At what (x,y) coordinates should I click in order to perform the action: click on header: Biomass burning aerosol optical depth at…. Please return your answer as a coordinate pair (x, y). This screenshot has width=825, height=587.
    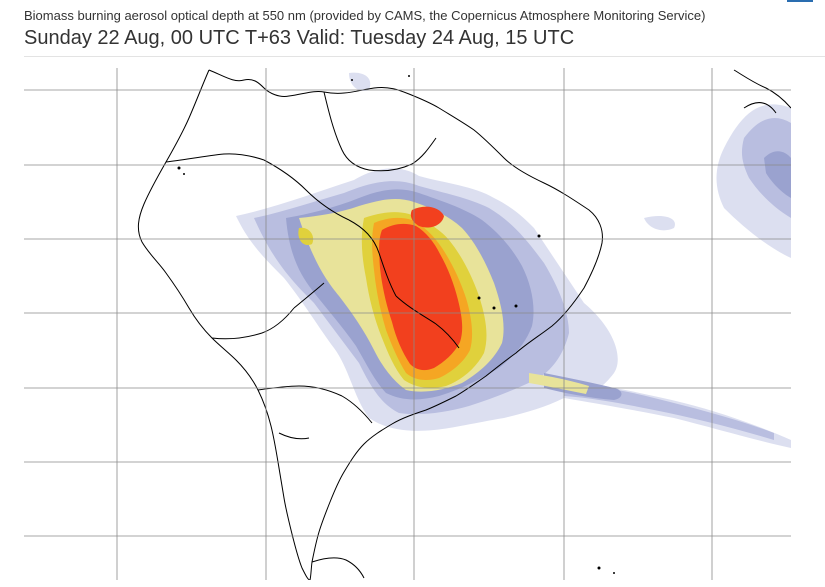
    Looking at the image, I should click on (424, 29).